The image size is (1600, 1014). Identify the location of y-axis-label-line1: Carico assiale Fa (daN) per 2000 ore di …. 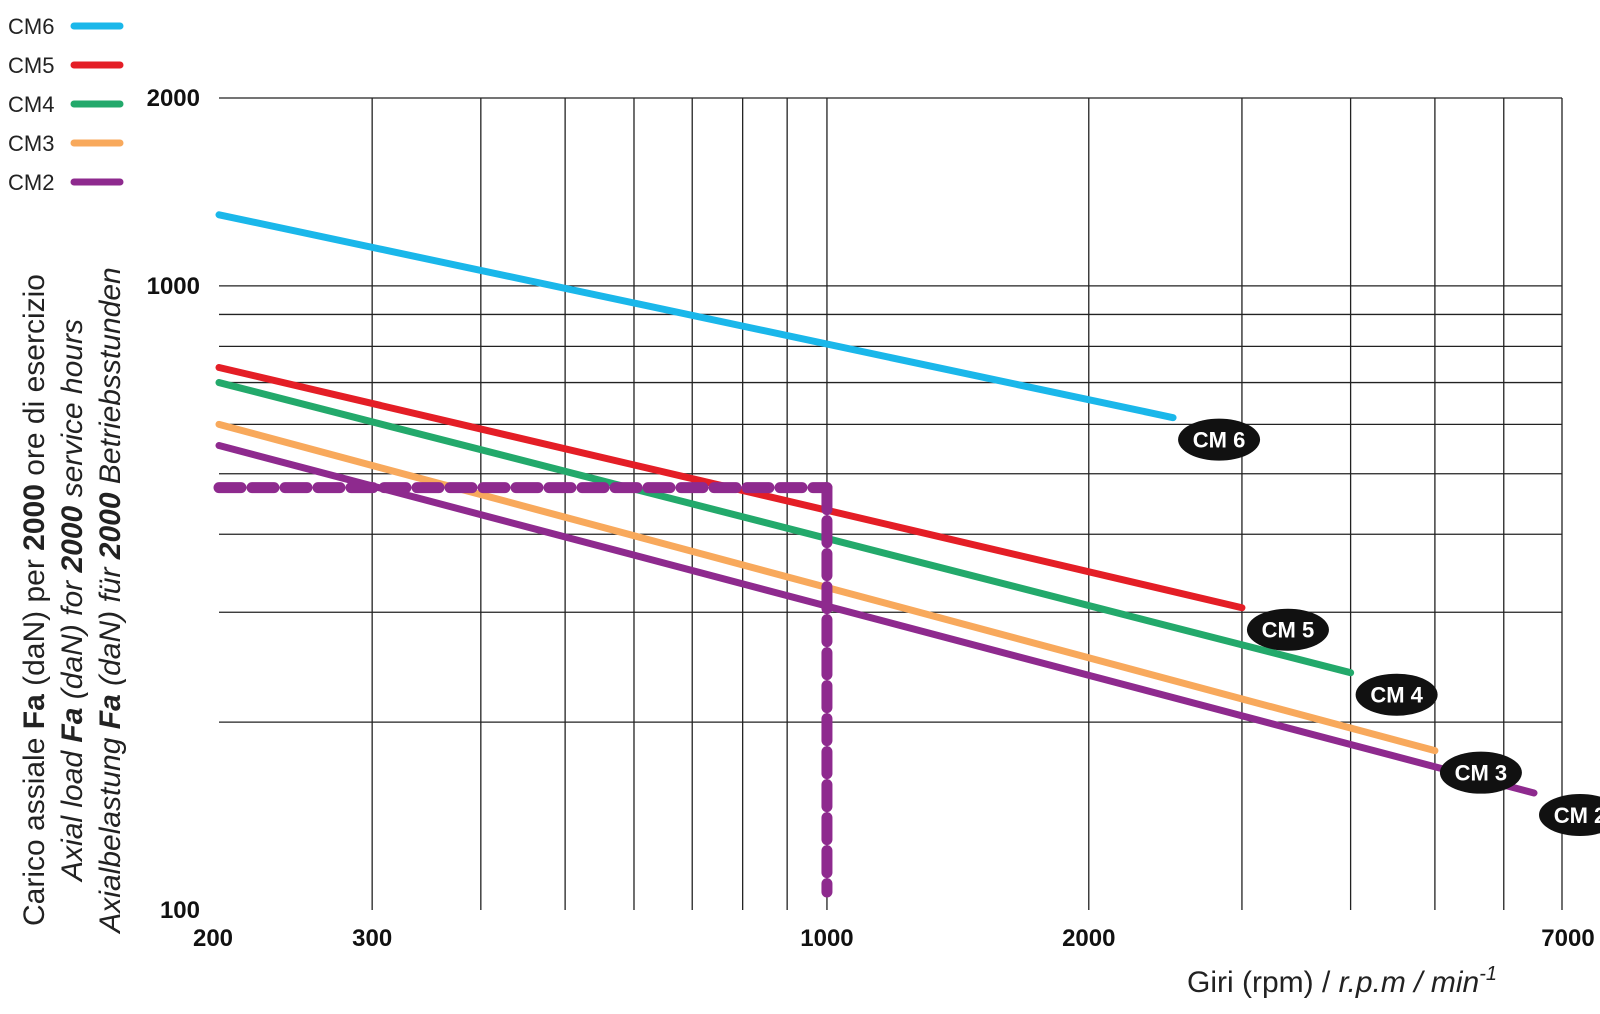
(34, 600).